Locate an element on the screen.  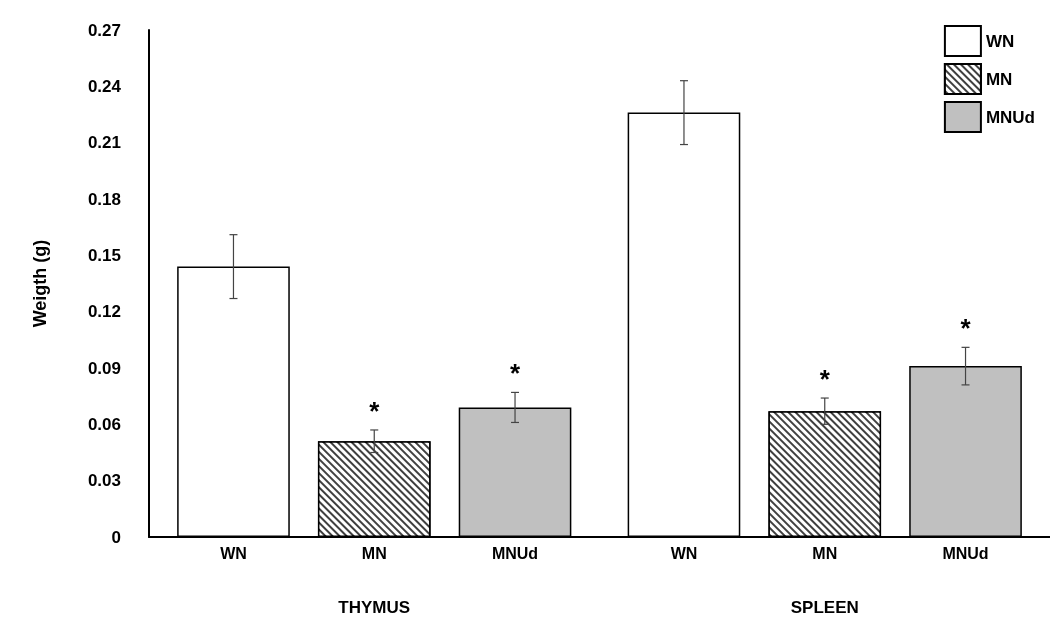
y-tick-label: 0.15 is located at coordinates (104, 255).